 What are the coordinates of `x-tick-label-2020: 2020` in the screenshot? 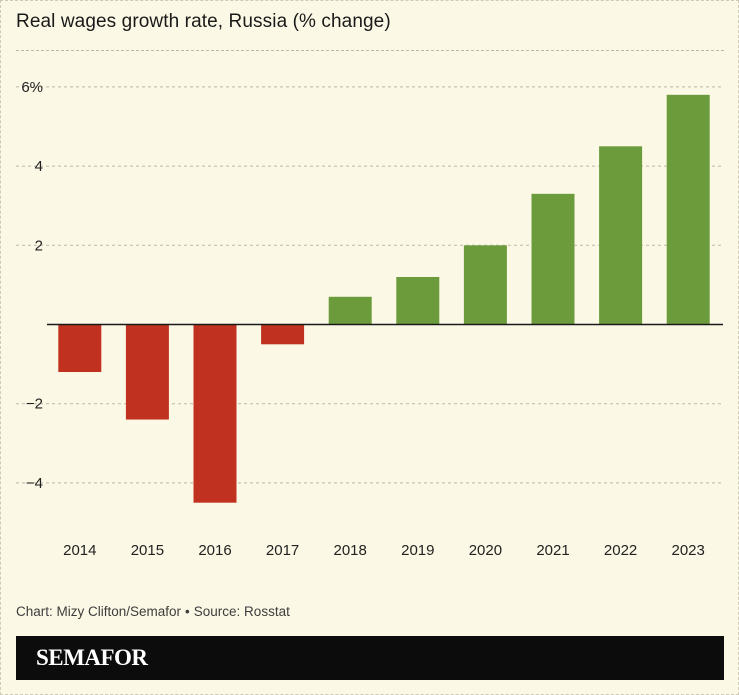 It's located at (485, 550).